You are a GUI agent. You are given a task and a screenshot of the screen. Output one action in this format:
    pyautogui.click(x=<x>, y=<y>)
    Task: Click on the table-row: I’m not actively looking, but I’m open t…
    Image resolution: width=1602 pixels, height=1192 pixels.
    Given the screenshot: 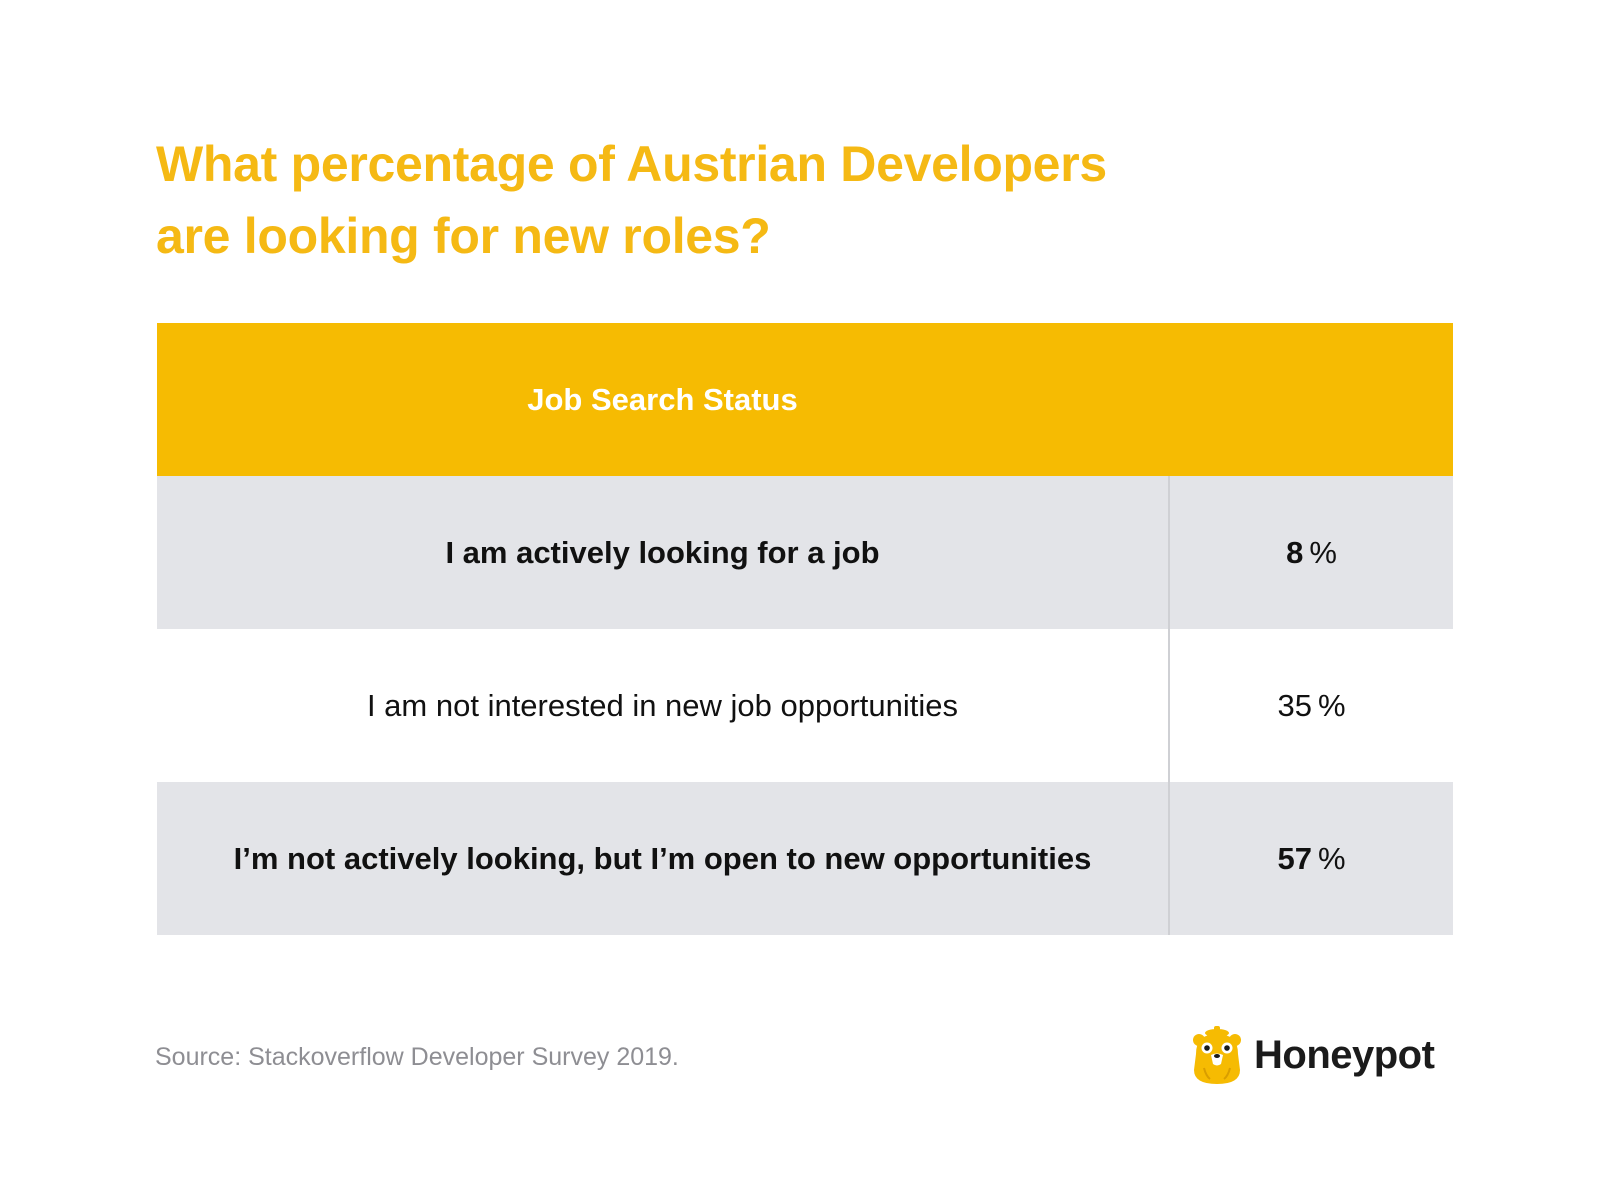 What is the action you would take?
    pyautogui.click(x=805, y=858)
    